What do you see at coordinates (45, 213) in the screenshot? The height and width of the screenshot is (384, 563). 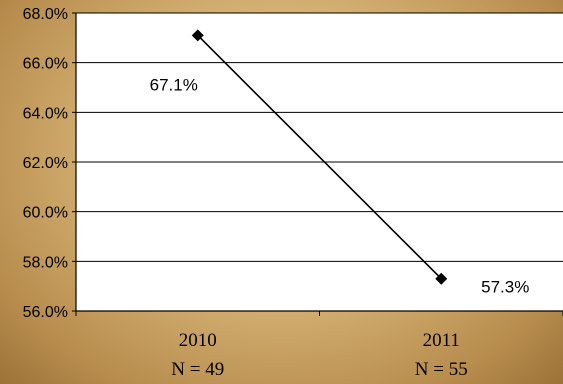 I see `y-tick-label: 60.0%` at bounding box center [45, 213].